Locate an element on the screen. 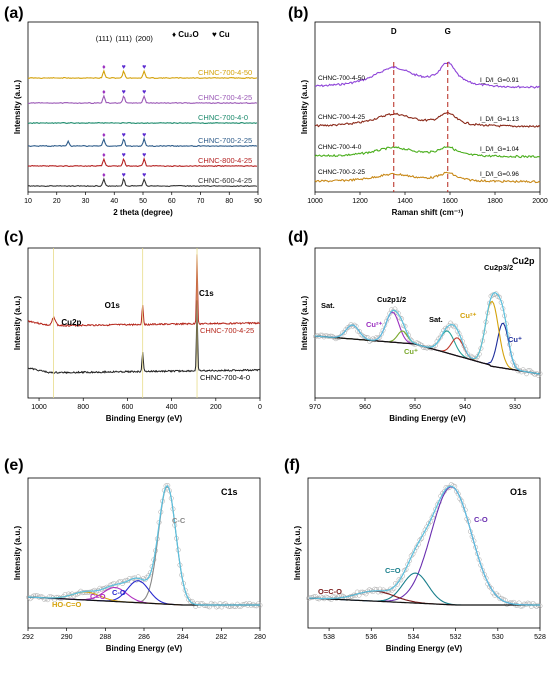 The width and height of the screenshot is (550, 685). x-tick-label: 70 is located at coordinates (201, 201).